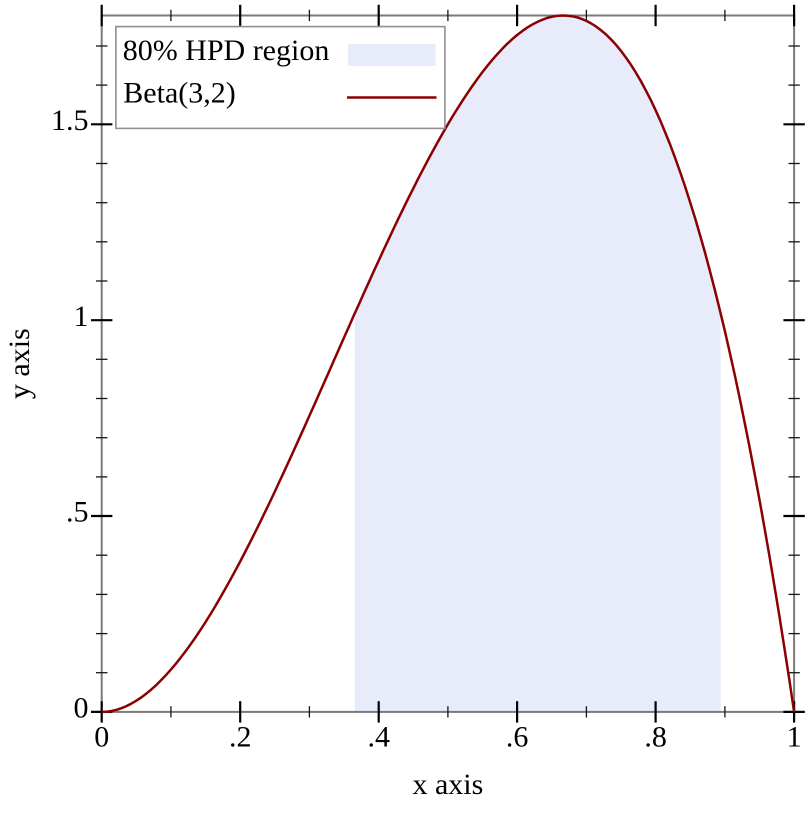 The width and height of the screenshot is (812, 817). Describe the element at coordinates (19, 363) in the screenshot. I see `svg-text: y axis` at that location.